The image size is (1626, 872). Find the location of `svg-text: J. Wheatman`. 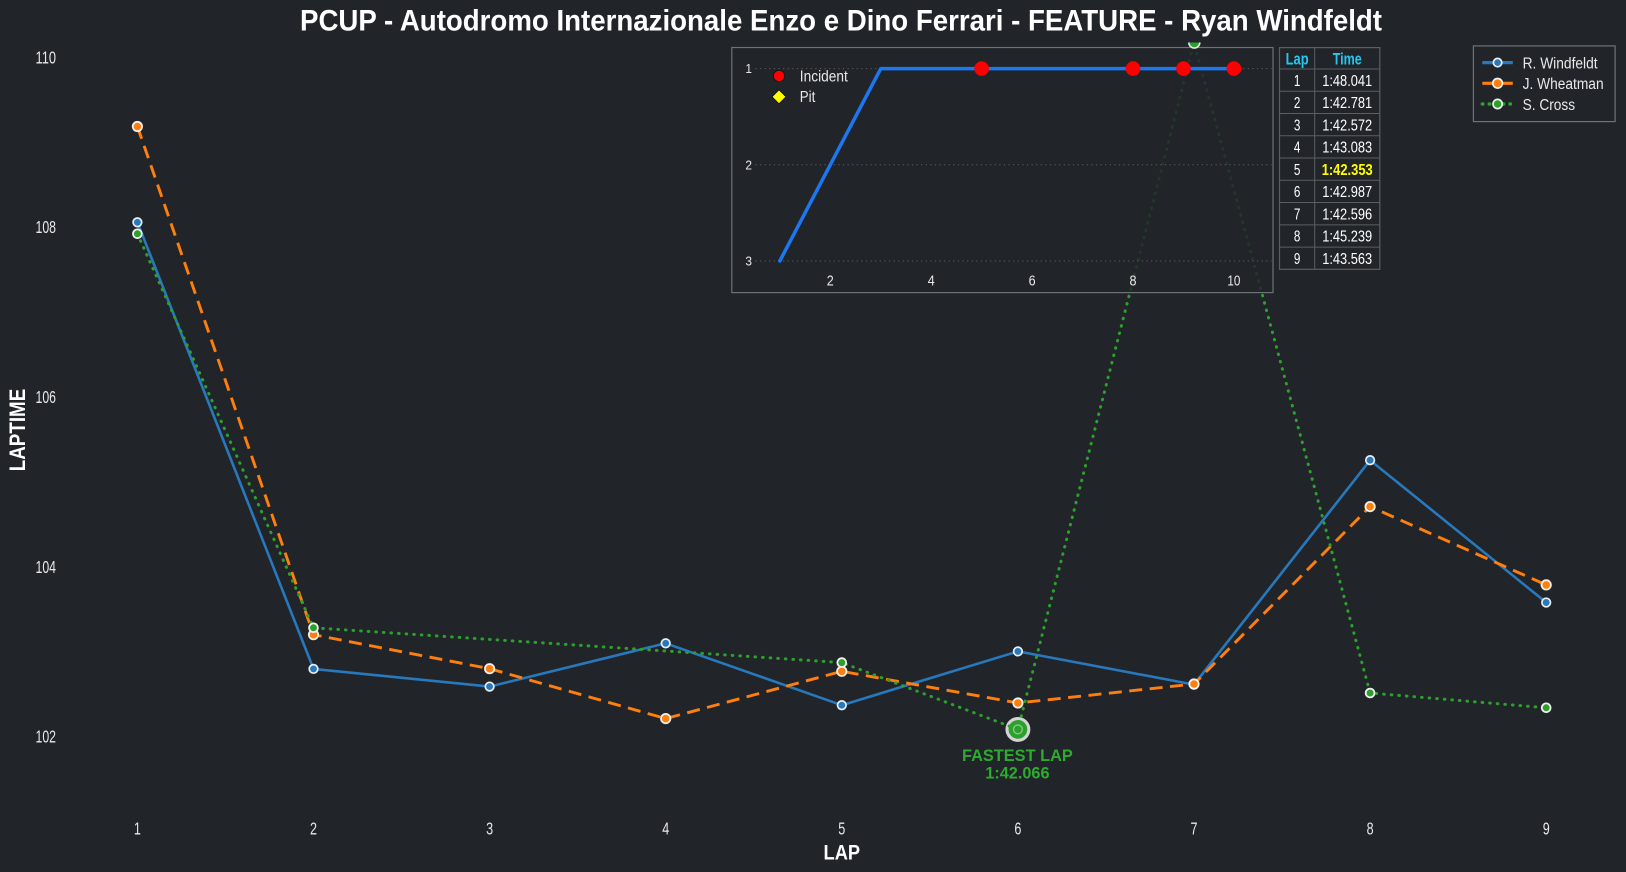

svg-text: J. Wheatman is located at coordinates (1563, 84).